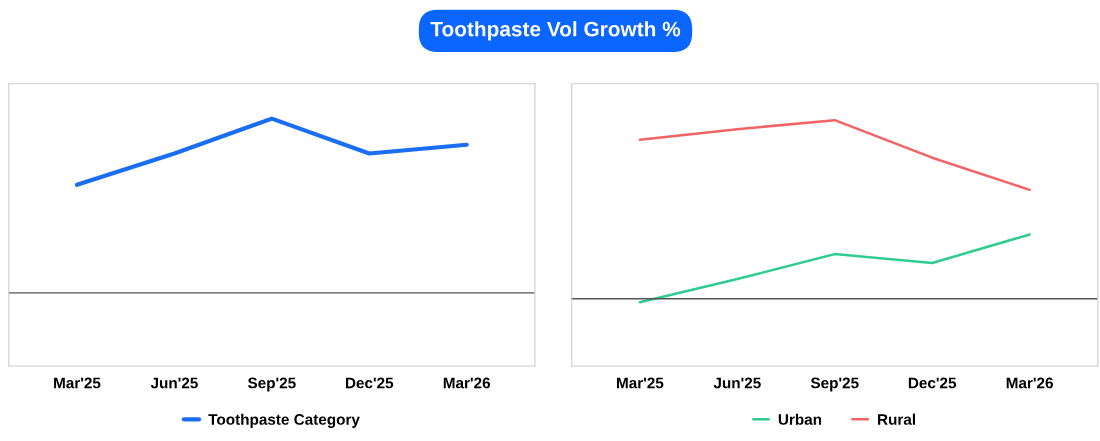 The image size is (1100, 441). I want to click on legend-label: Rural, so click(896, 419).